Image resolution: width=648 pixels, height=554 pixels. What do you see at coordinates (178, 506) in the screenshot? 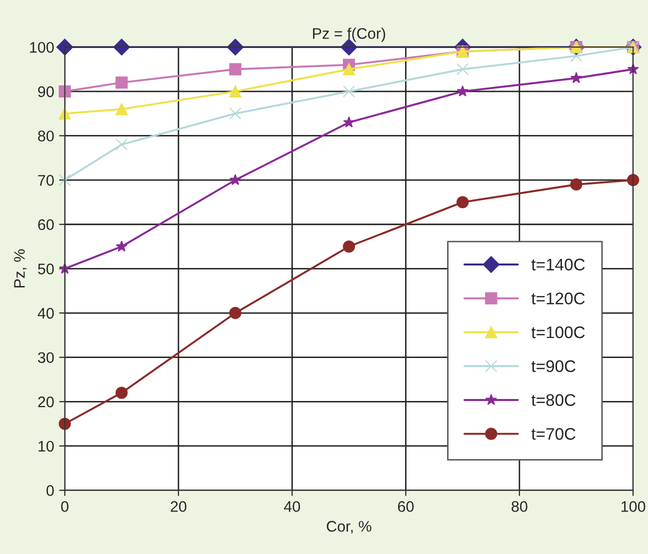
I see `x-tick-label: 20` at bounding box center [178, 506].